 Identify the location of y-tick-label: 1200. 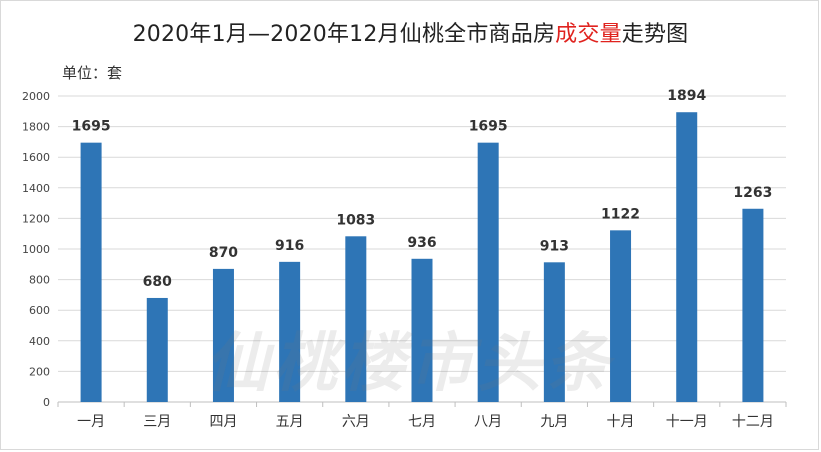
(36, 218).